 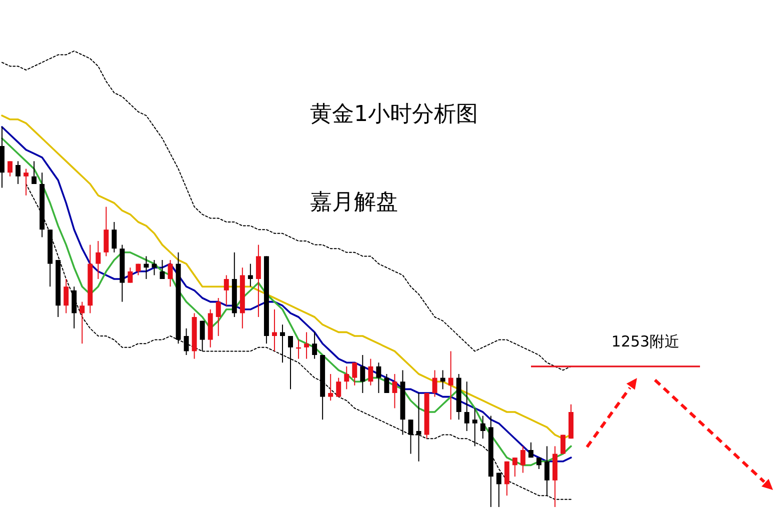 I want to click on ref-line-label: 1253附近, so click(x=645, y=341).